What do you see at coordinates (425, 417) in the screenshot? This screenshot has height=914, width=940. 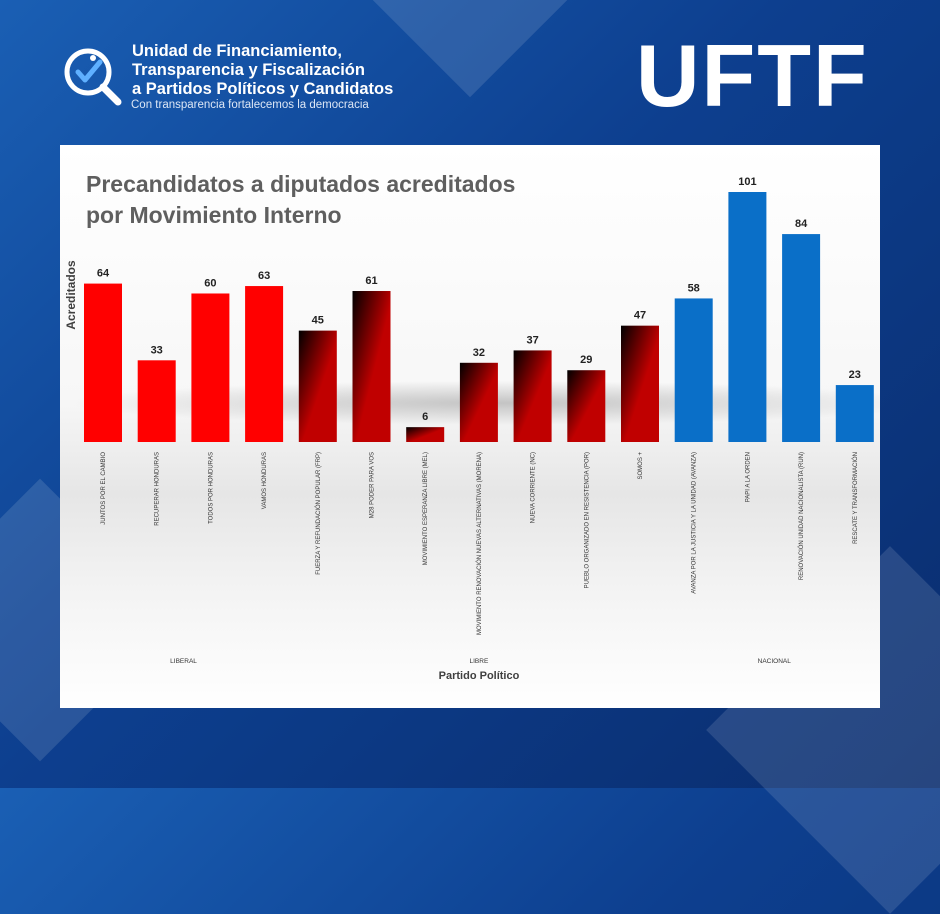 I see `data-label: 6` at bounding box center [425, 417].